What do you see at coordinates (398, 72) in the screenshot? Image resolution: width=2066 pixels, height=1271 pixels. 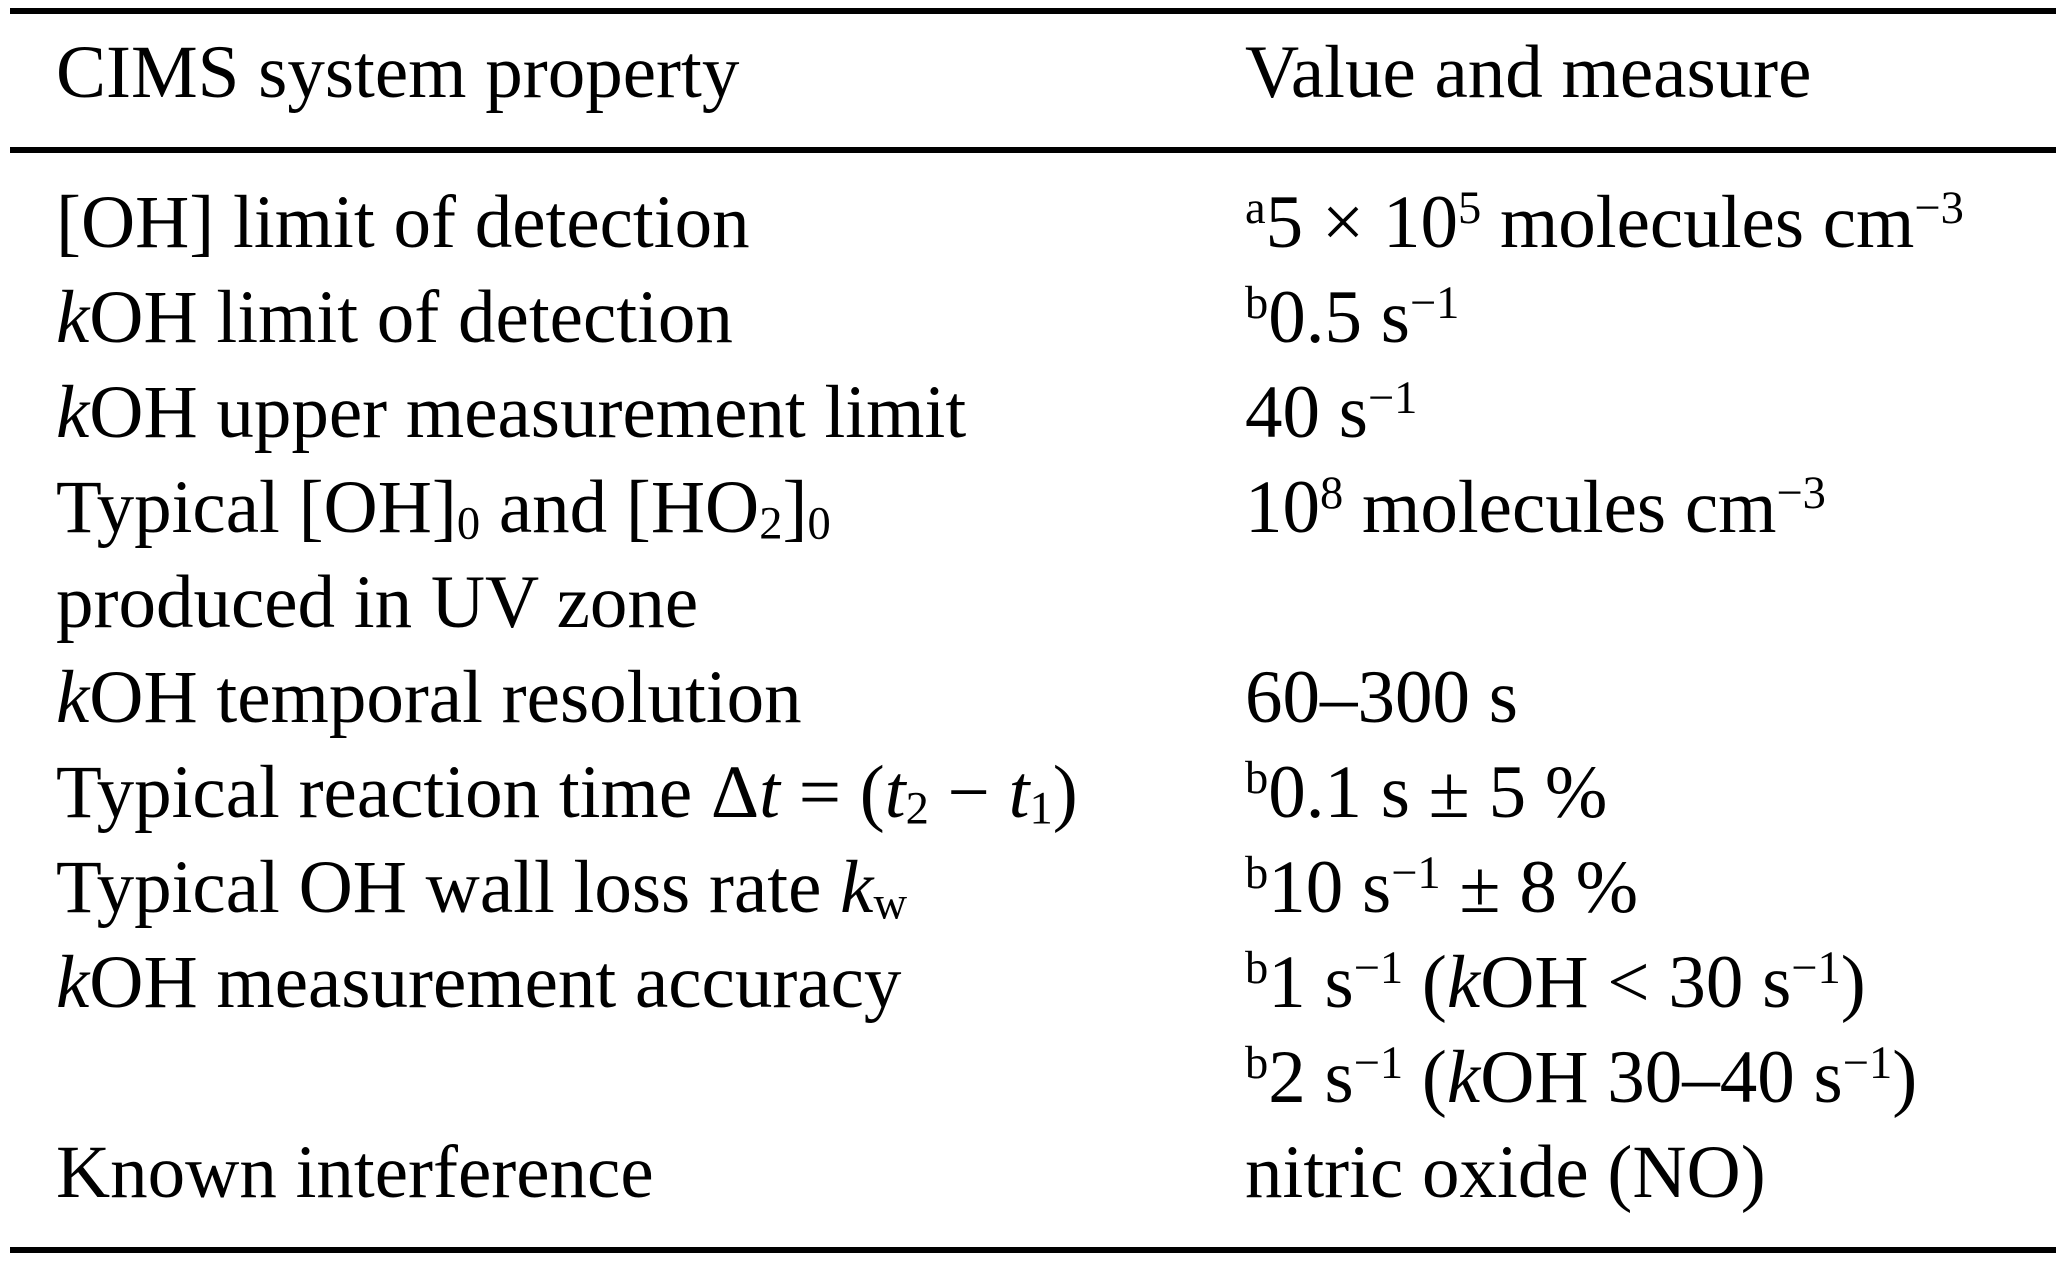 I see `column-header-property: CIMS system property` at bounding box center [398, 72].